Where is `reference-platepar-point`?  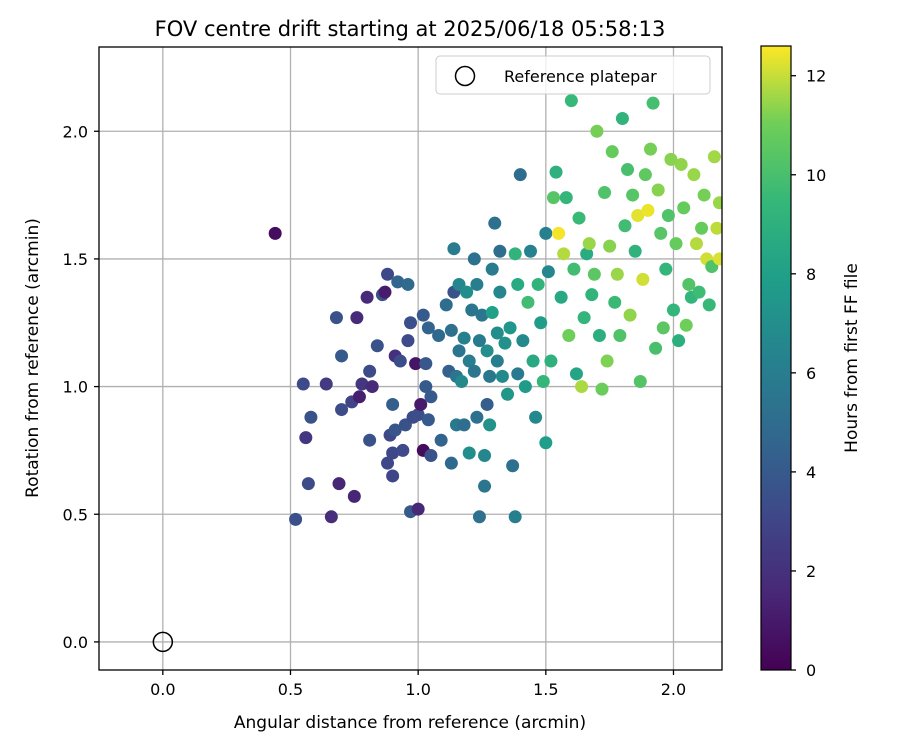
reference-platepar-point is located at coordinates (163, 642).